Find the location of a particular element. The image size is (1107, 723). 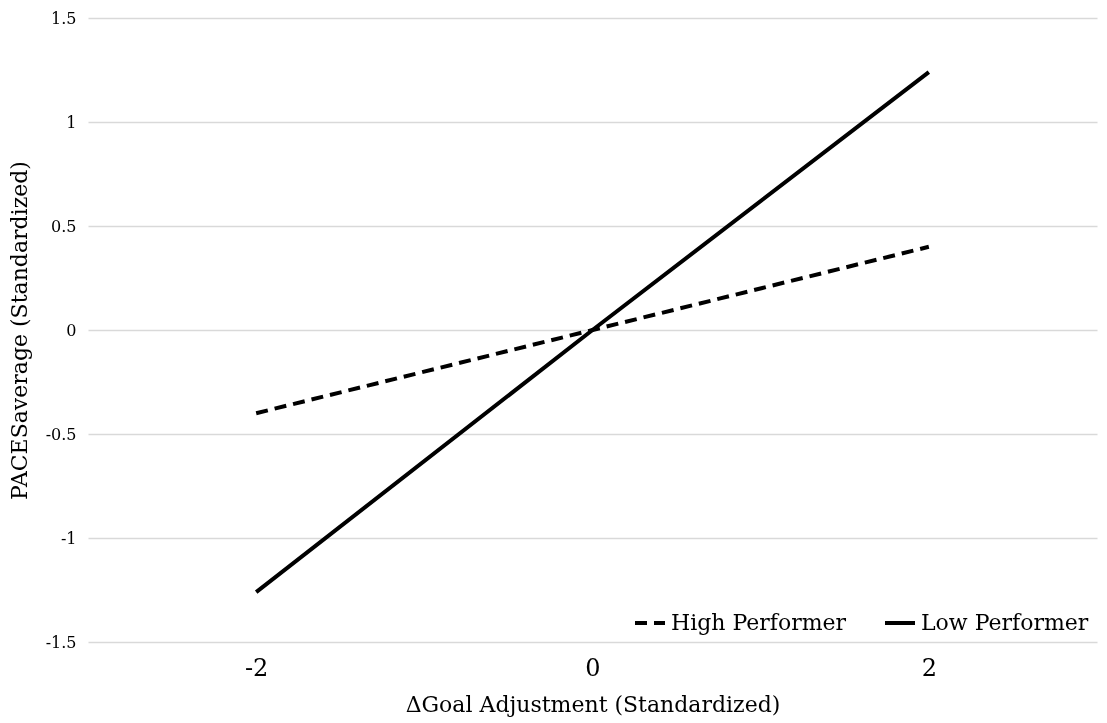

y-tick-label: -1.5 is located at coordinates (61, 642).